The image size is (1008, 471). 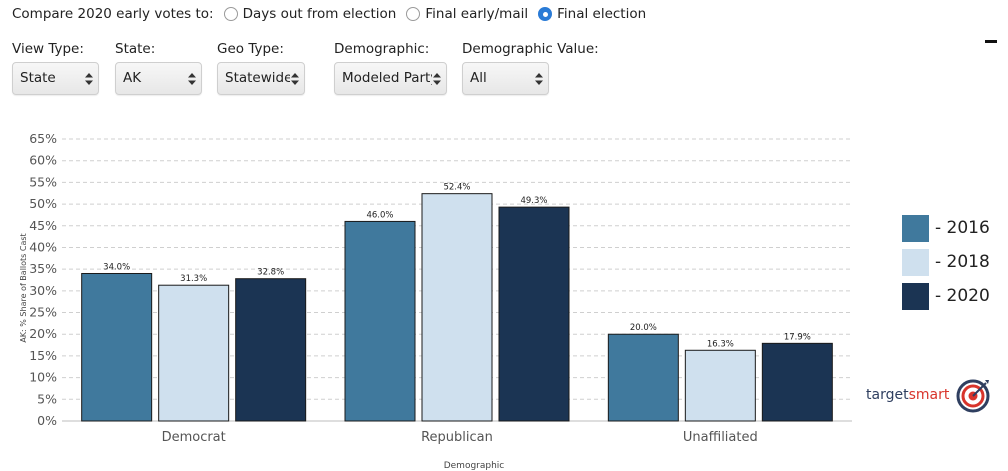 What do you see at coordinates (43, 312) in the screenshot?
I see `y-tick-label: 25%` at bounding box center [43, 312].